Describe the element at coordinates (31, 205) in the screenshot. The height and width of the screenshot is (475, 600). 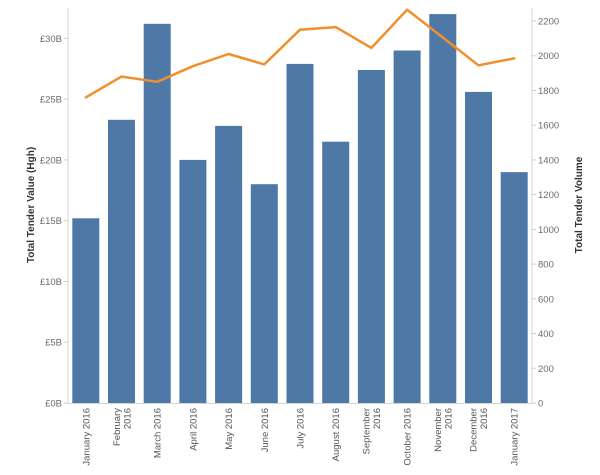
I see `left-axis-title: Total Tender Value (Hgh)` at that location.